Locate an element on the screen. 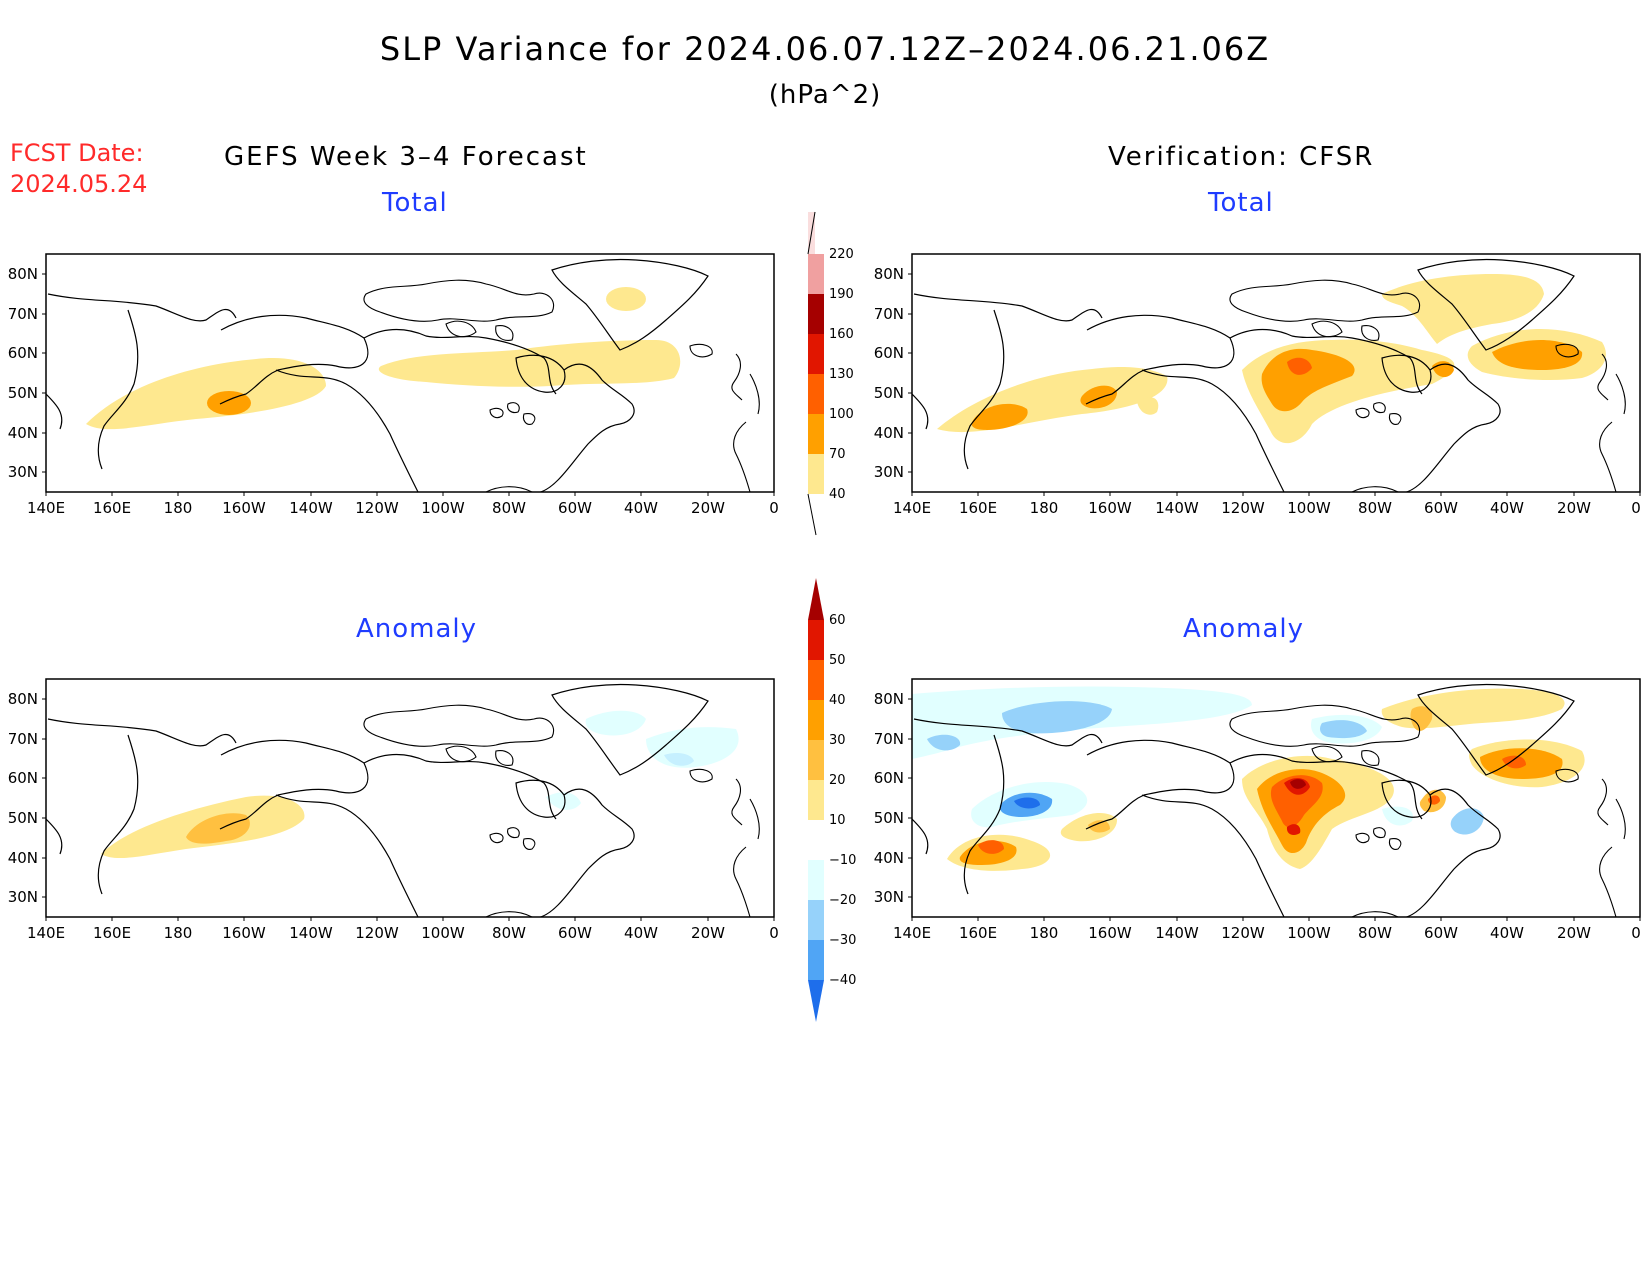 The image size is (1650, 1275). colorbar-anomaly: 60 50 40 30 20 10 −10 −20 −30 −40 is located at coordinates (832, 800).